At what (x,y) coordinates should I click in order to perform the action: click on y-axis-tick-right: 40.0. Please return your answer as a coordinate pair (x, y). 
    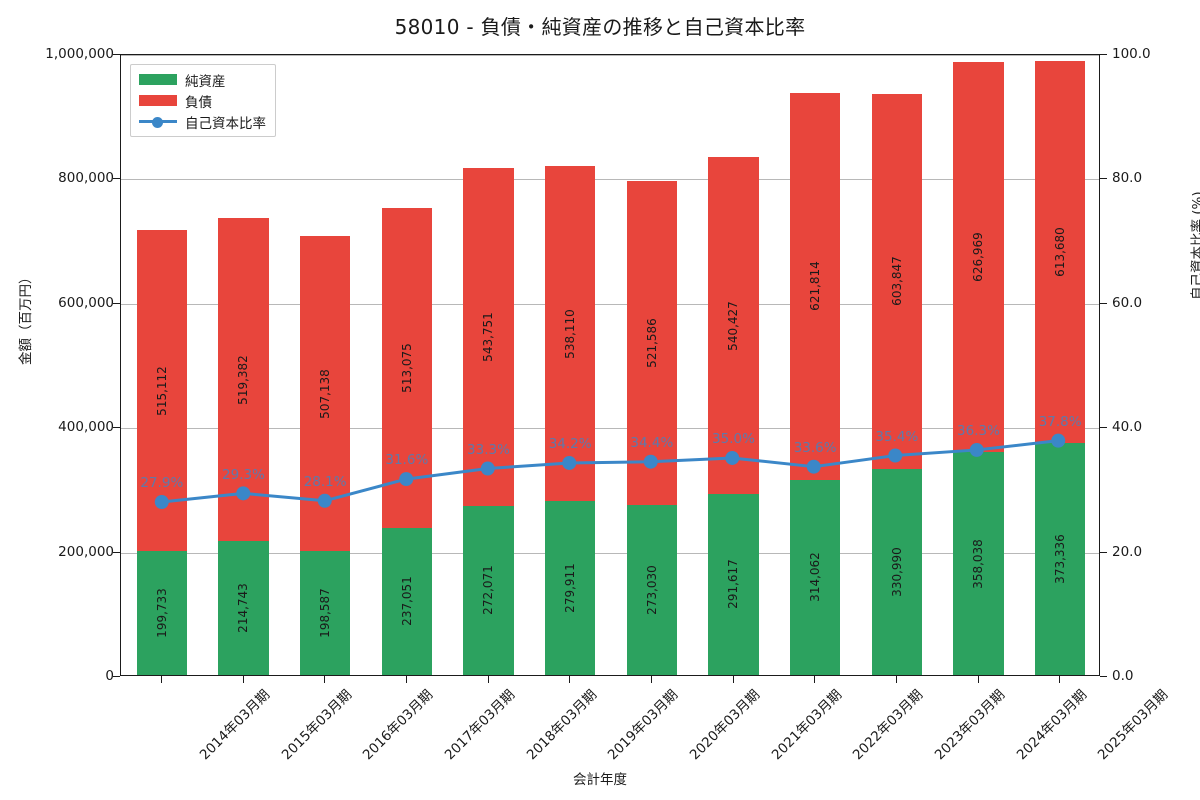
    Looking at the image, I should click on (1127, 427).